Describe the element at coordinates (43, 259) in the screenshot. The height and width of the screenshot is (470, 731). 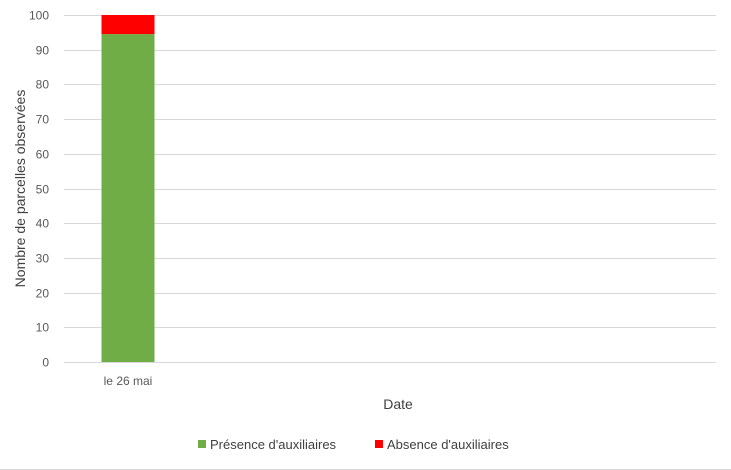
I see `y-tick-label: 30` at that location.